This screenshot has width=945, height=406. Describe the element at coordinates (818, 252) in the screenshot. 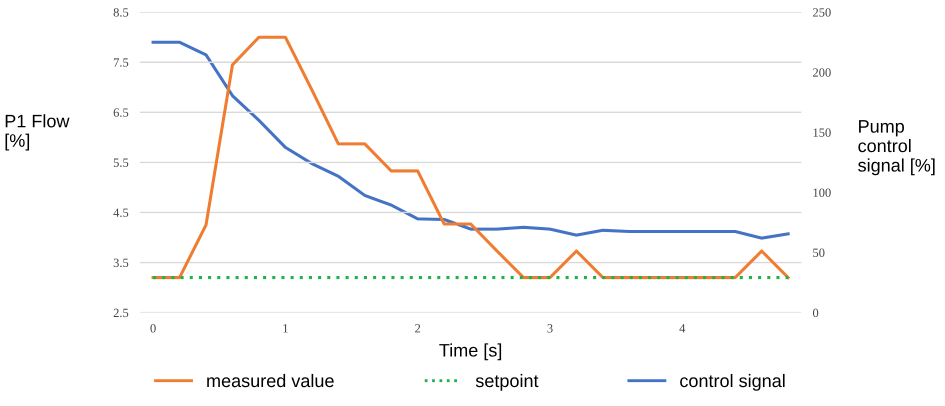

I see `y2-tick-label: 50` at that location.